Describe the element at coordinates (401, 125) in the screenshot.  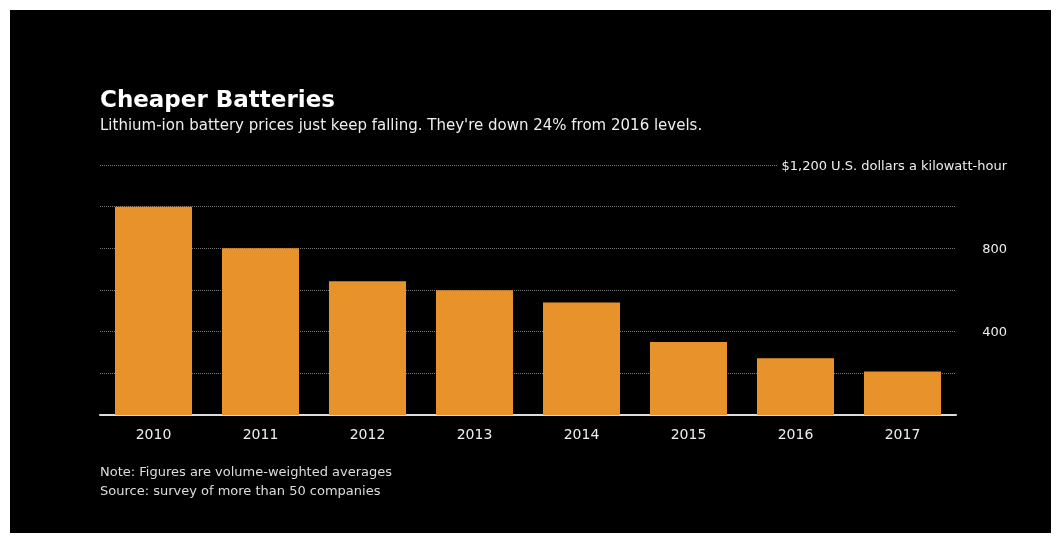
I see `chart-subtitle: Lithium-ion battery prices just keep falling. They're down 24% from 2016 levels.` at that location.